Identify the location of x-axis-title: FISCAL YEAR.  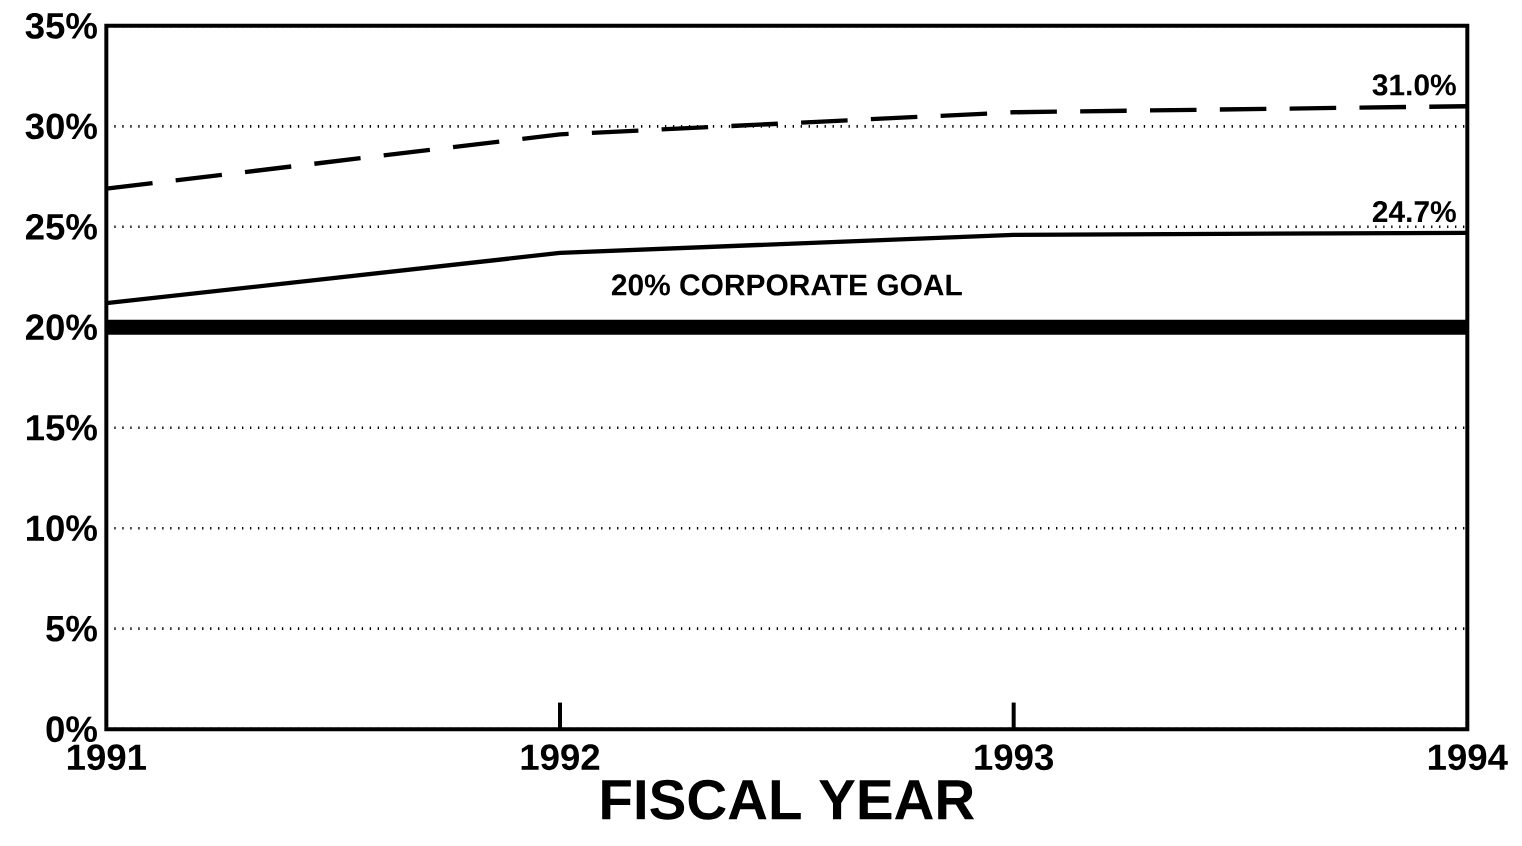
(788, 799).